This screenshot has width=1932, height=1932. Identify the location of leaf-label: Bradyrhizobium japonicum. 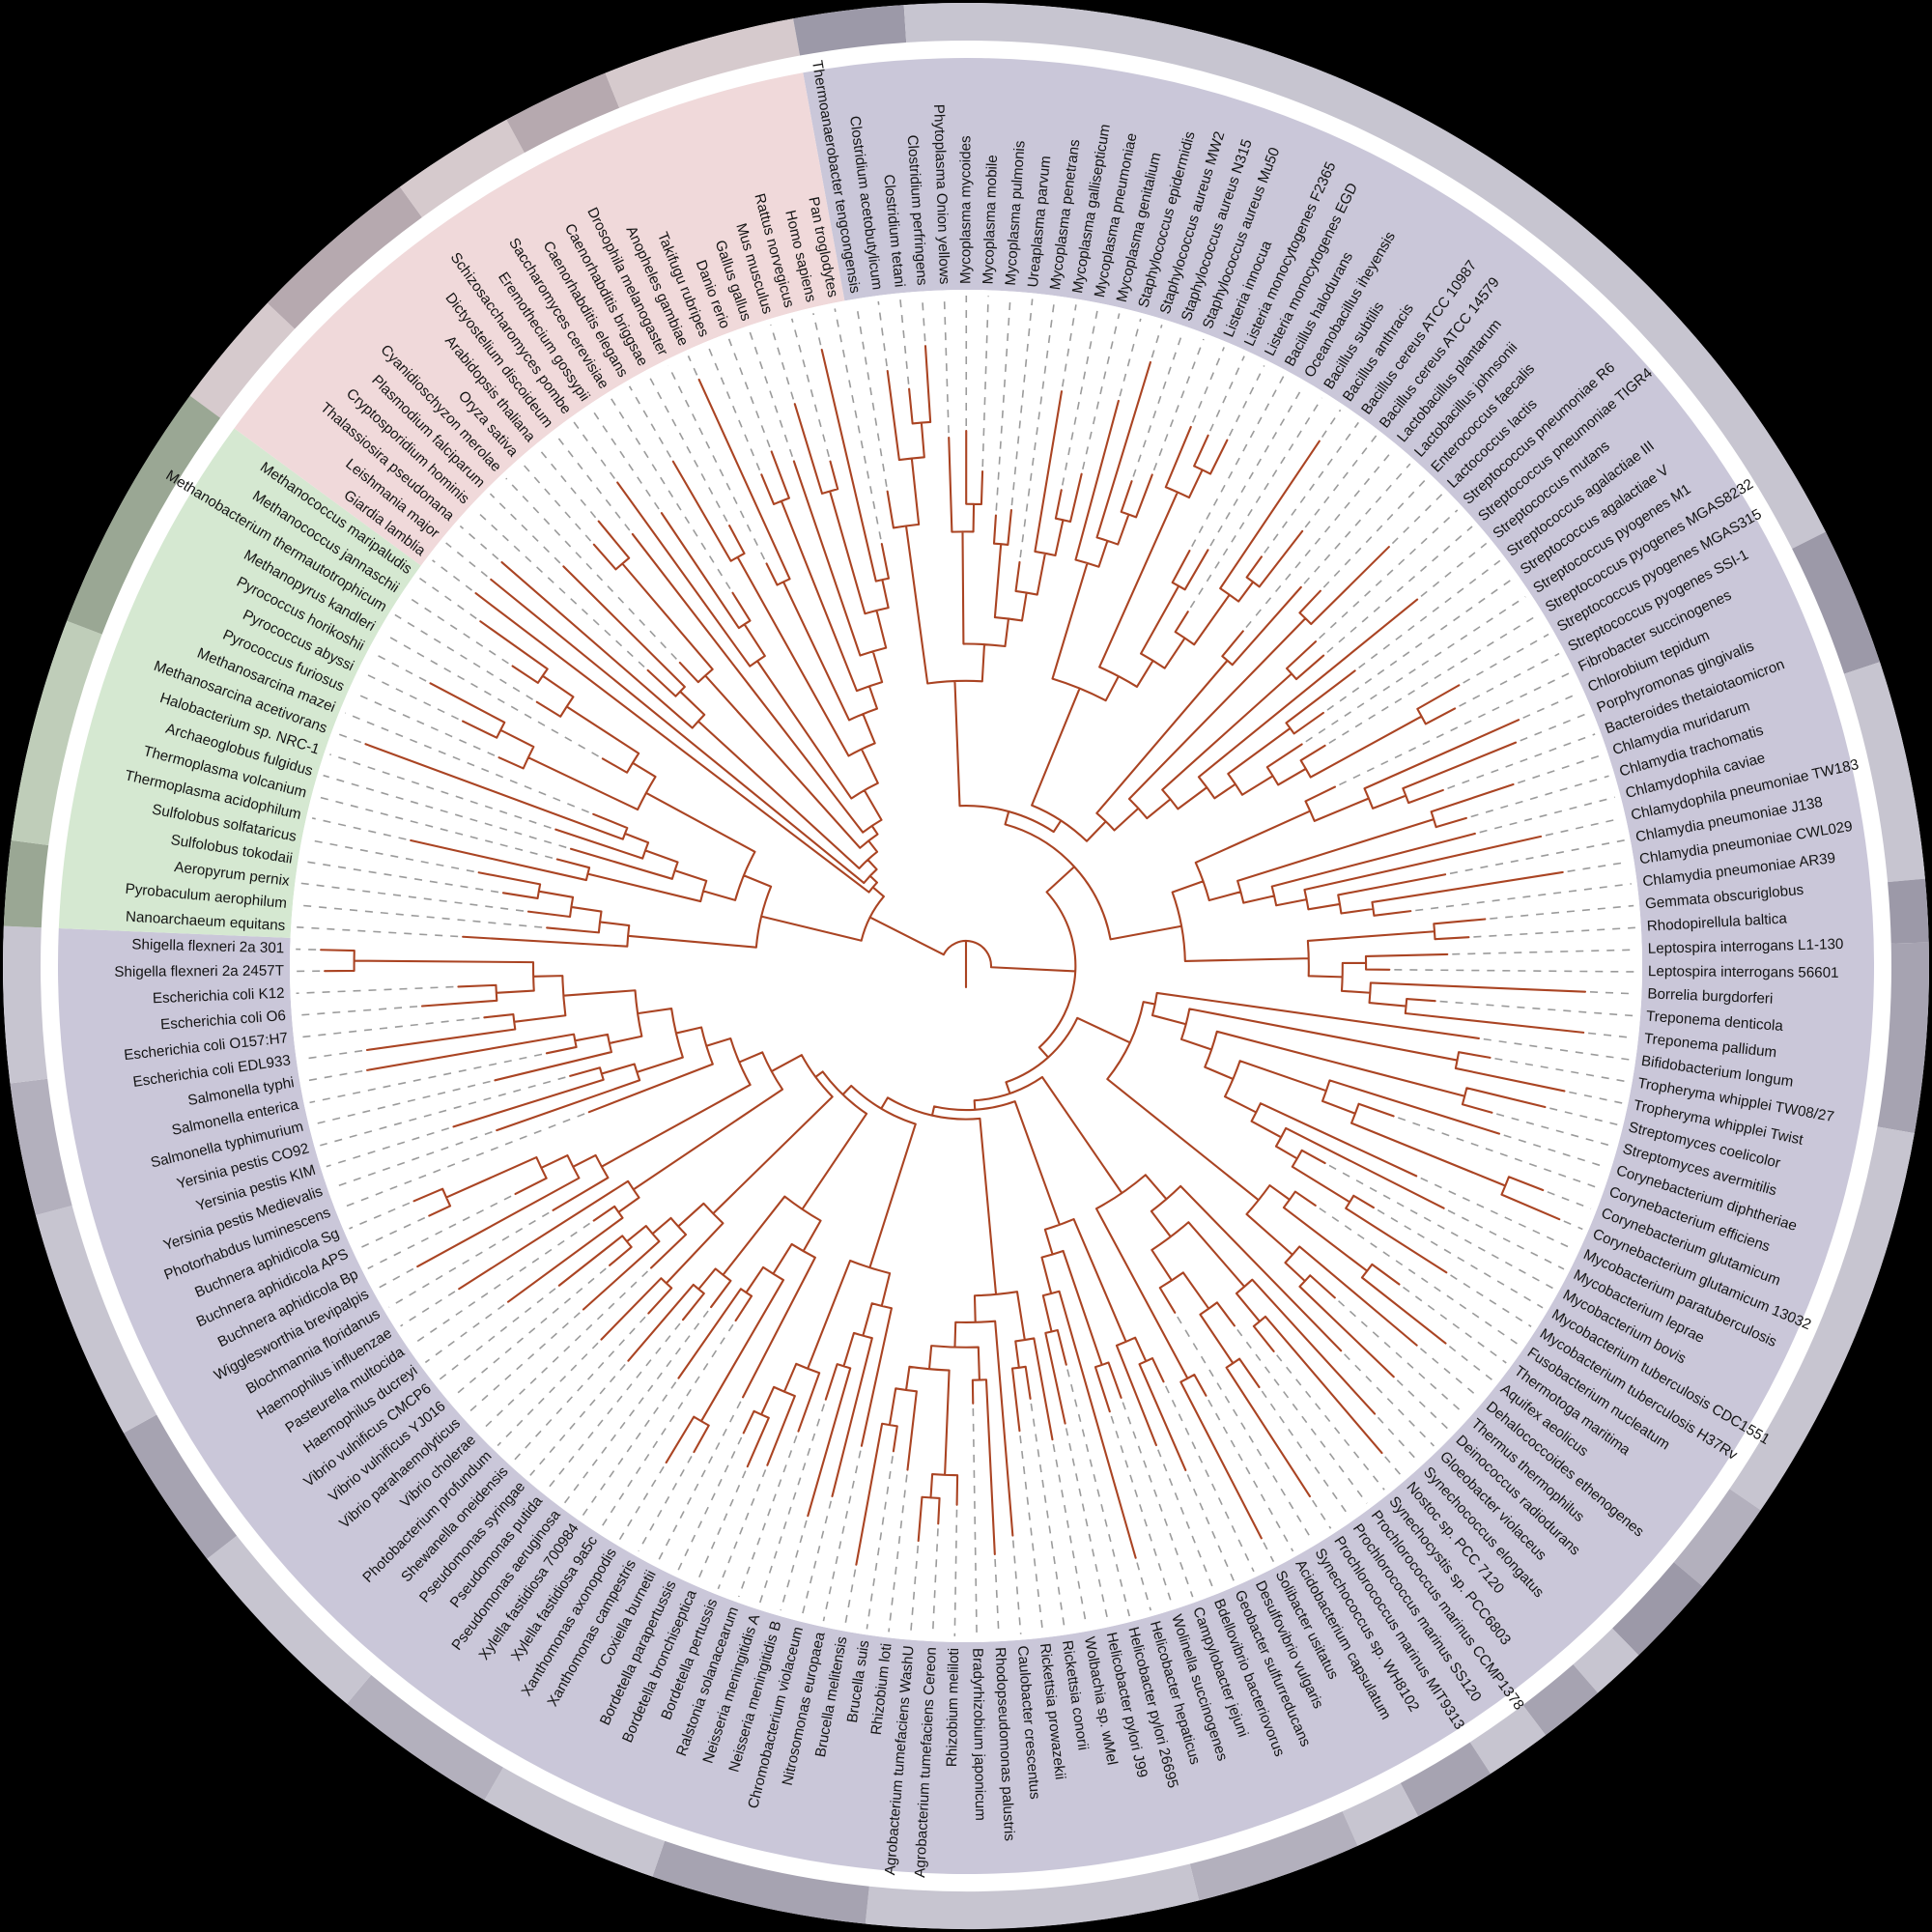
(978, 1734).